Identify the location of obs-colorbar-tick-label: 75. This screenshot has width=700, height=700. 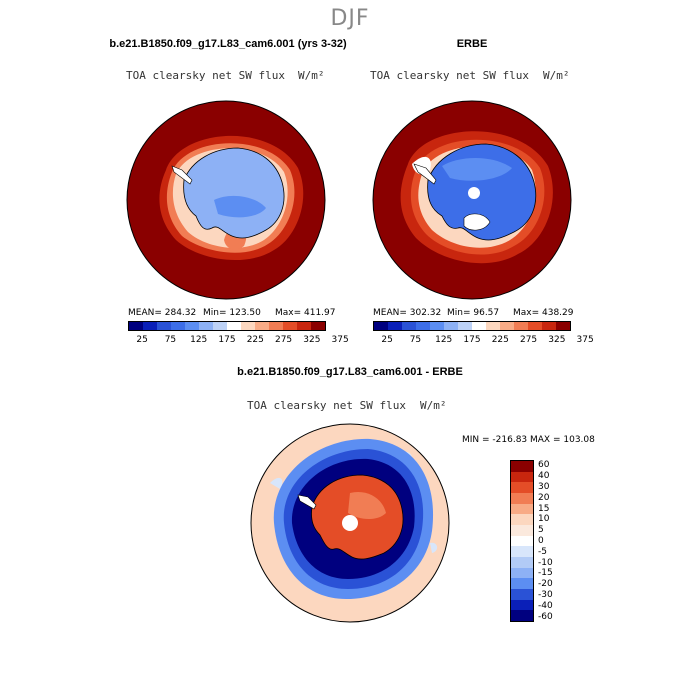
(415, 340).